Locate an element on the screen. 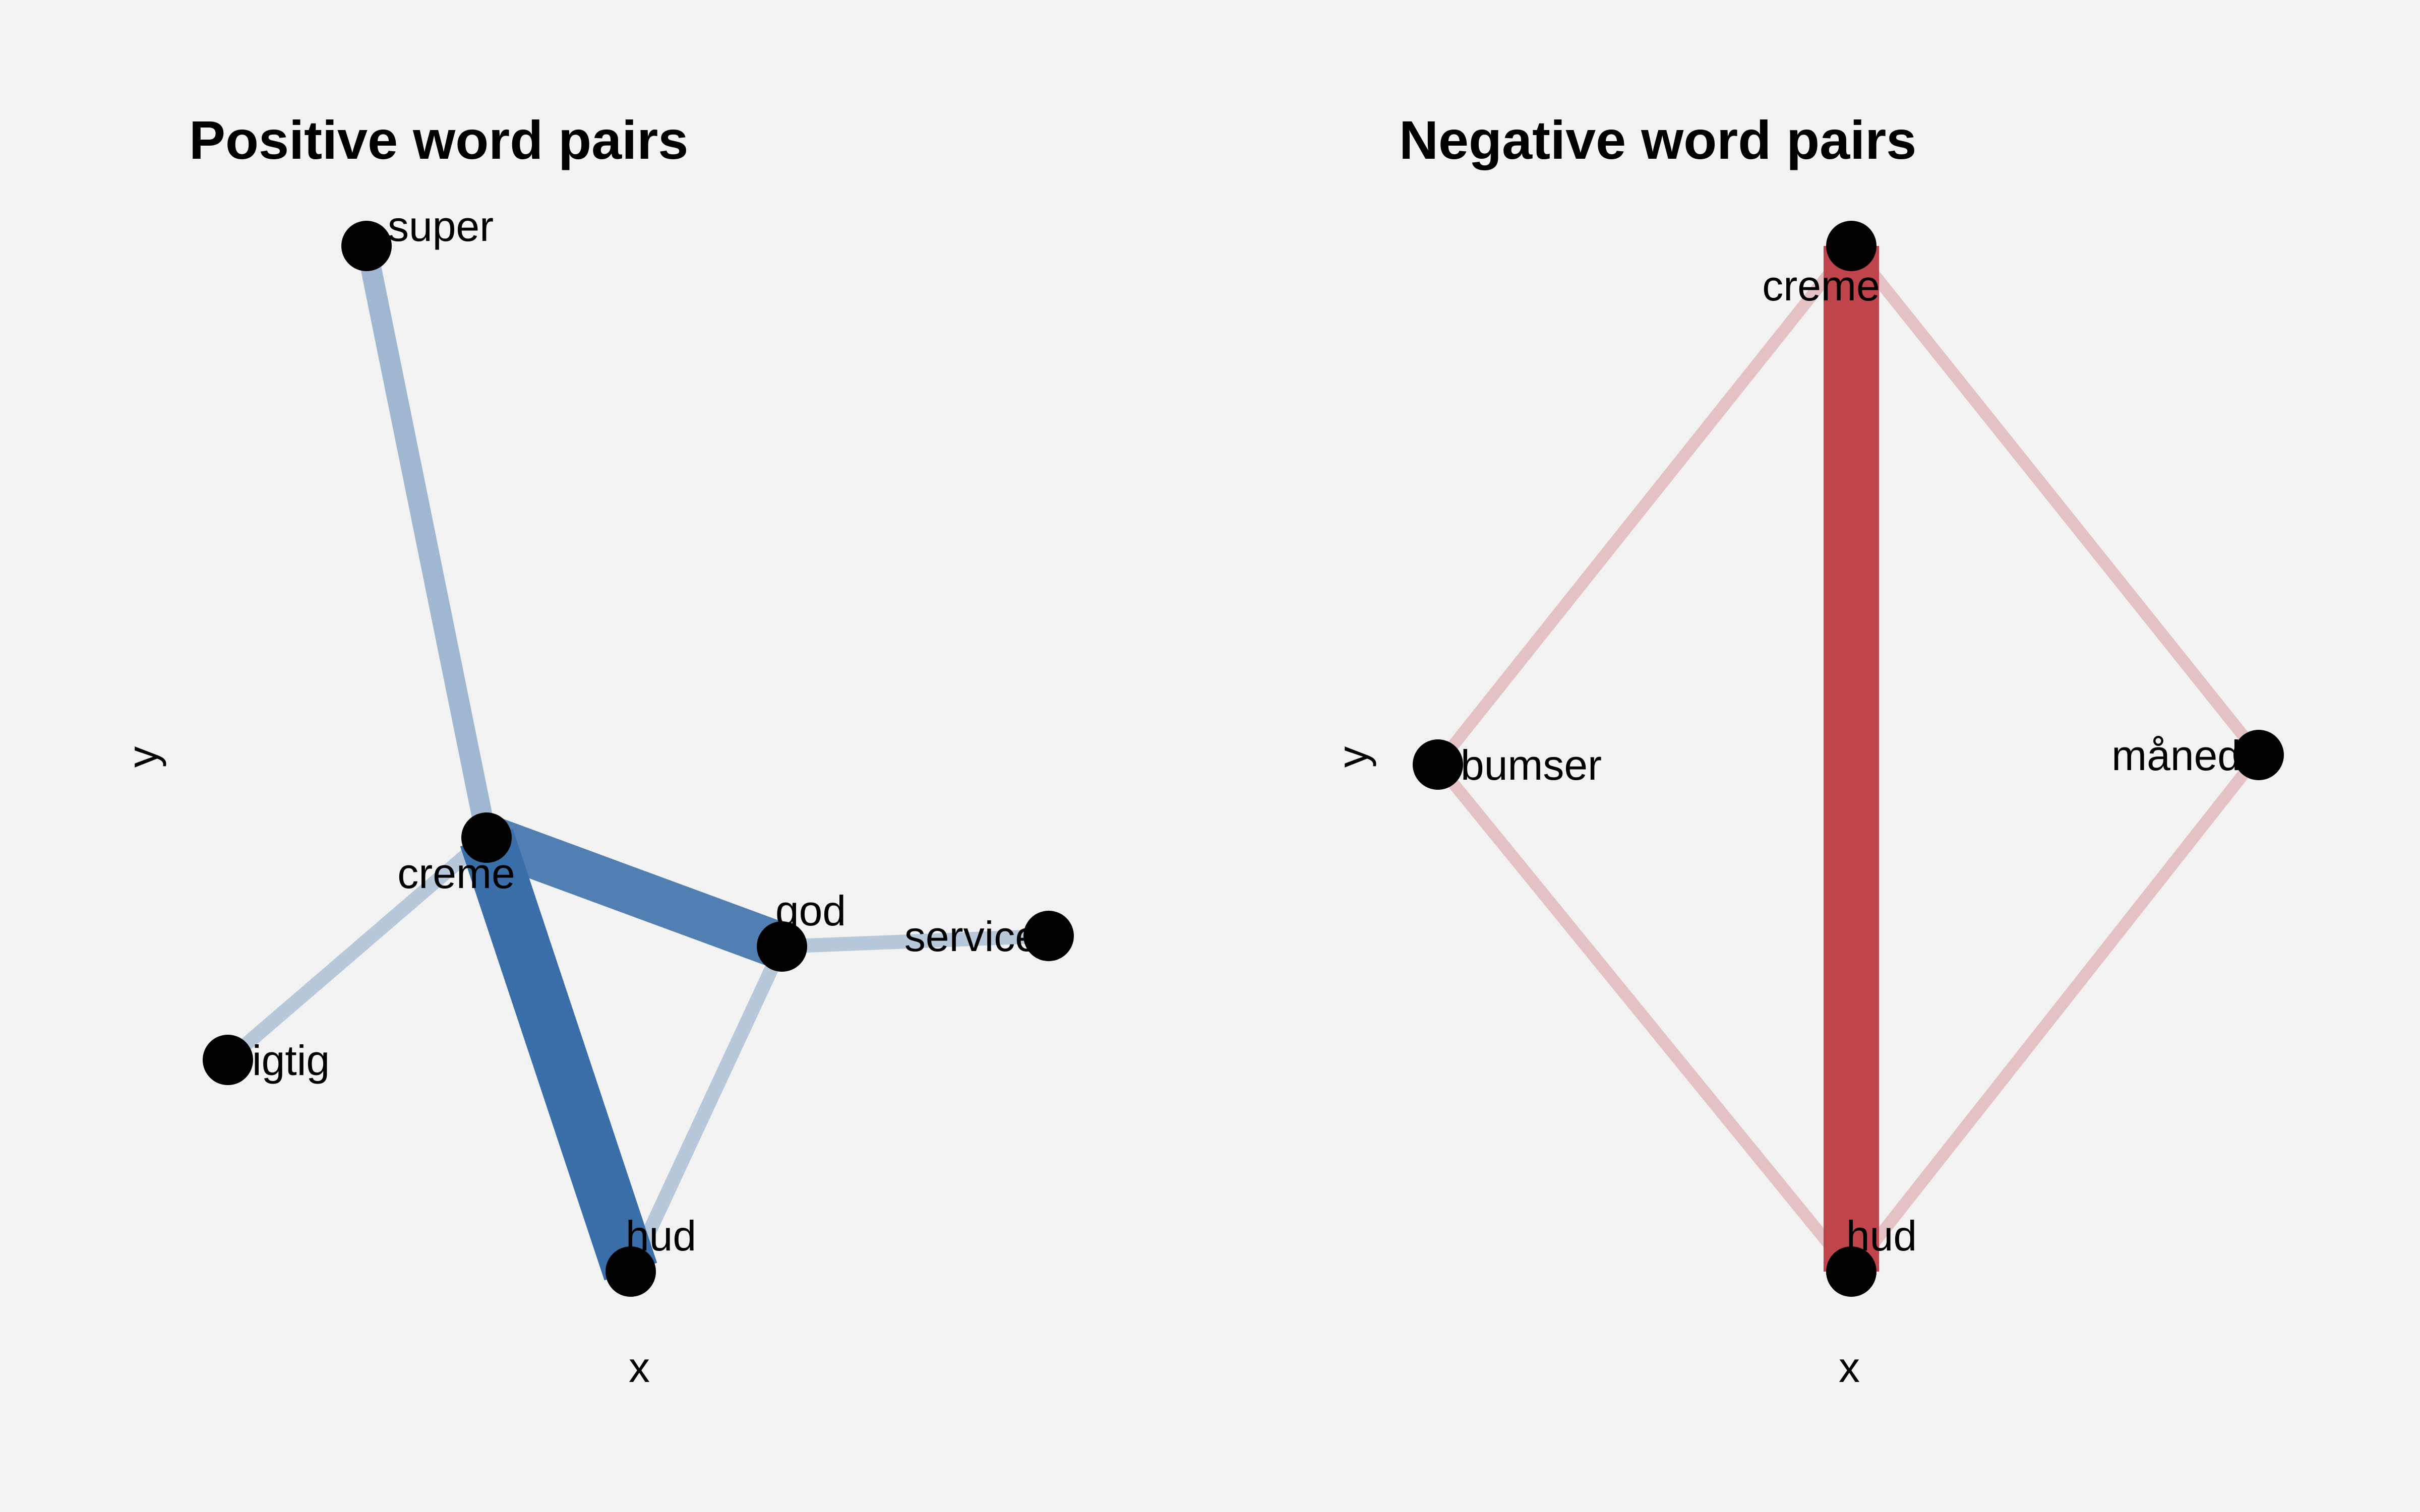  negative-node-label-creme: creme is located at coordinates (1821, 285).